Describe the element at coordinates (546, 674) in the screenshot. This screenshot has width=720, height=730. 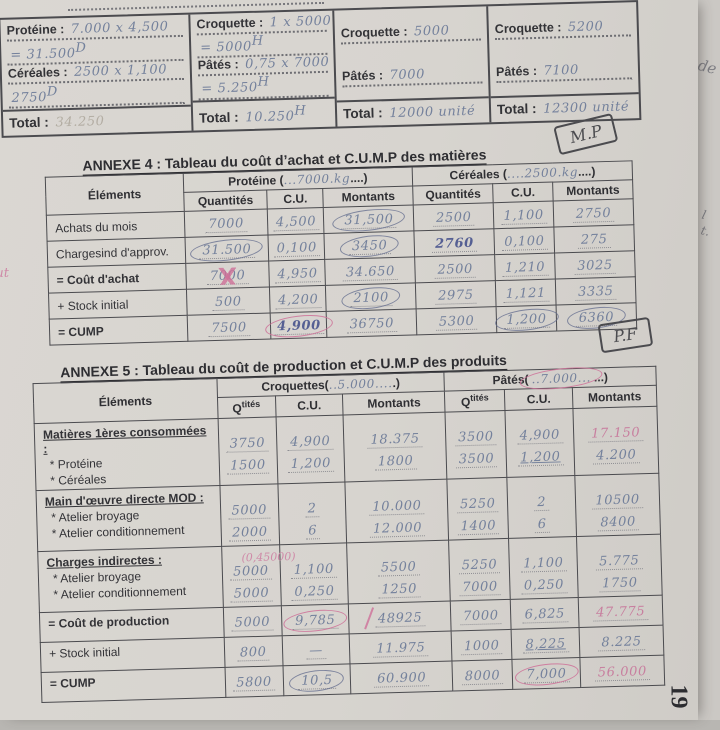
I see `handwritten-value: 7,000` at that location.